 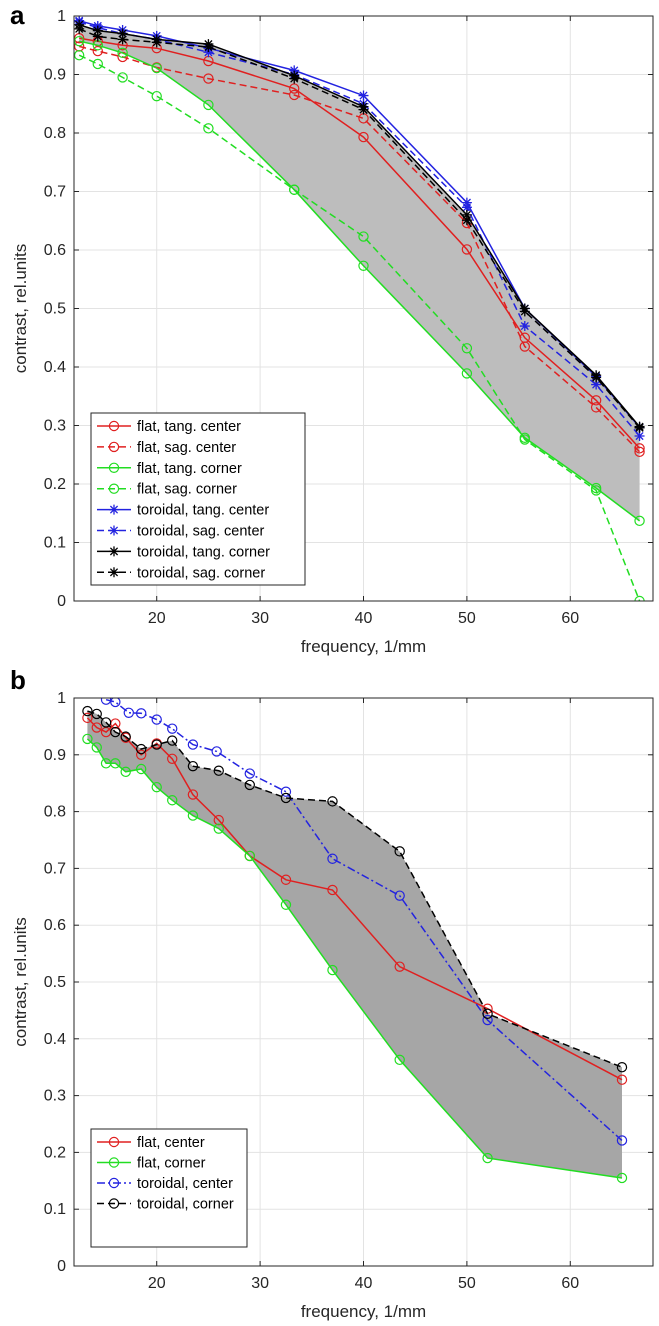 What do you see at coordinates (55, 755) in the screenshot?
I see `y-tick-label: 0.9` at bounding box center [55, 755].